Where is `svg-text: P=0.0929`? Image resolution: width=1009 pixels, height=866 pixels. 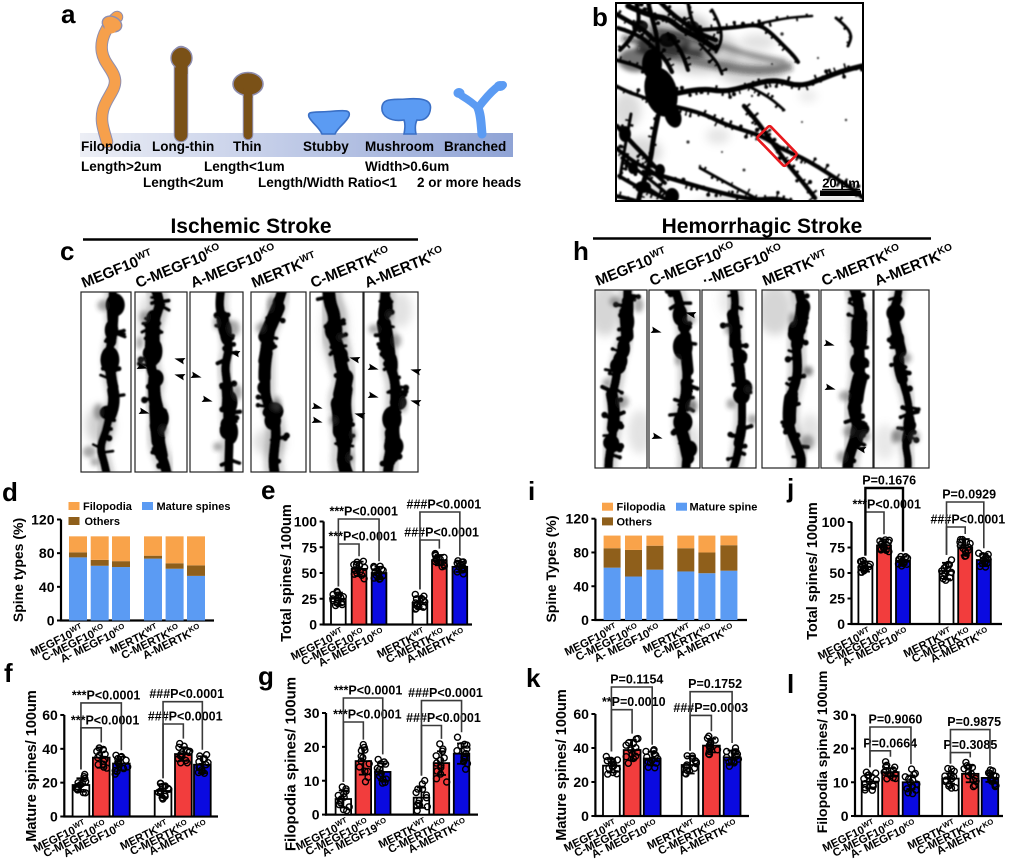 svg-text: P=0.0929 is located at coordinates (969, 495).